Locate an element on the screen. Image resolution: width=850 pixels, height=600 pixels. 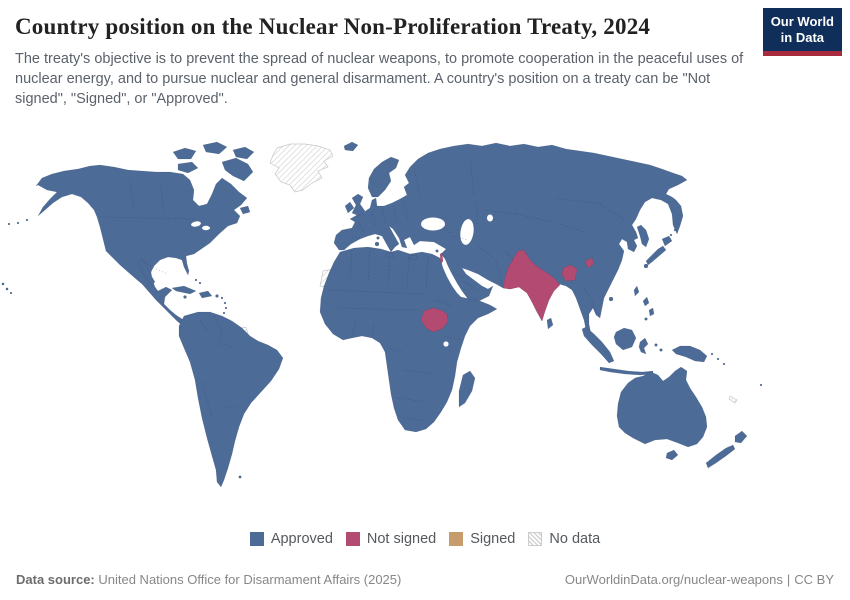
region-scandinavia is located at coordinates (383, 177).